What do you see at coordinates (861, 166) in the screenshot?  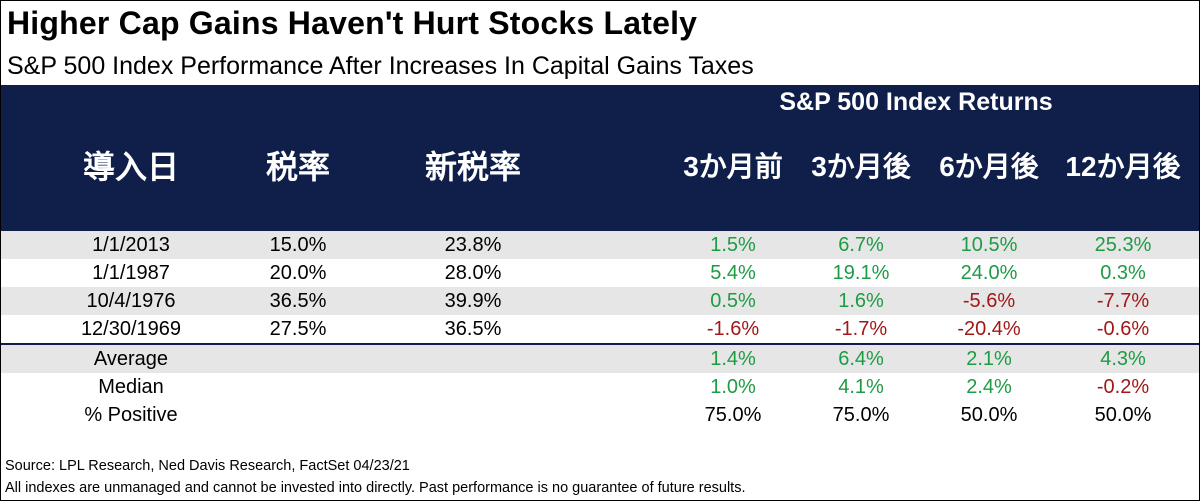 I see `header-3m-after: 3か月後` at bounding box center [861, 166].